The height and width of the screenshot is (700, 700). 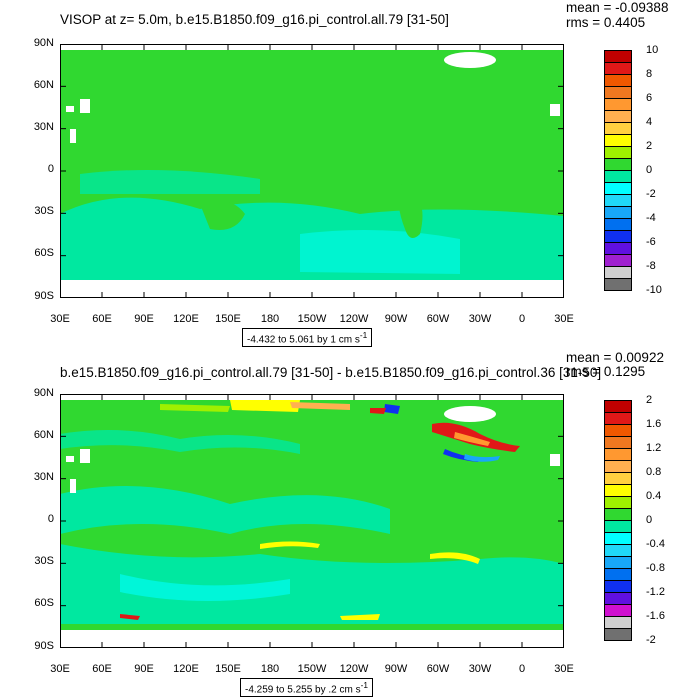 What do you see at coordinates (606, 371) in the screenshot?
I see `rms-stat: rms = 0.1295` at bounding box center [606, 371].